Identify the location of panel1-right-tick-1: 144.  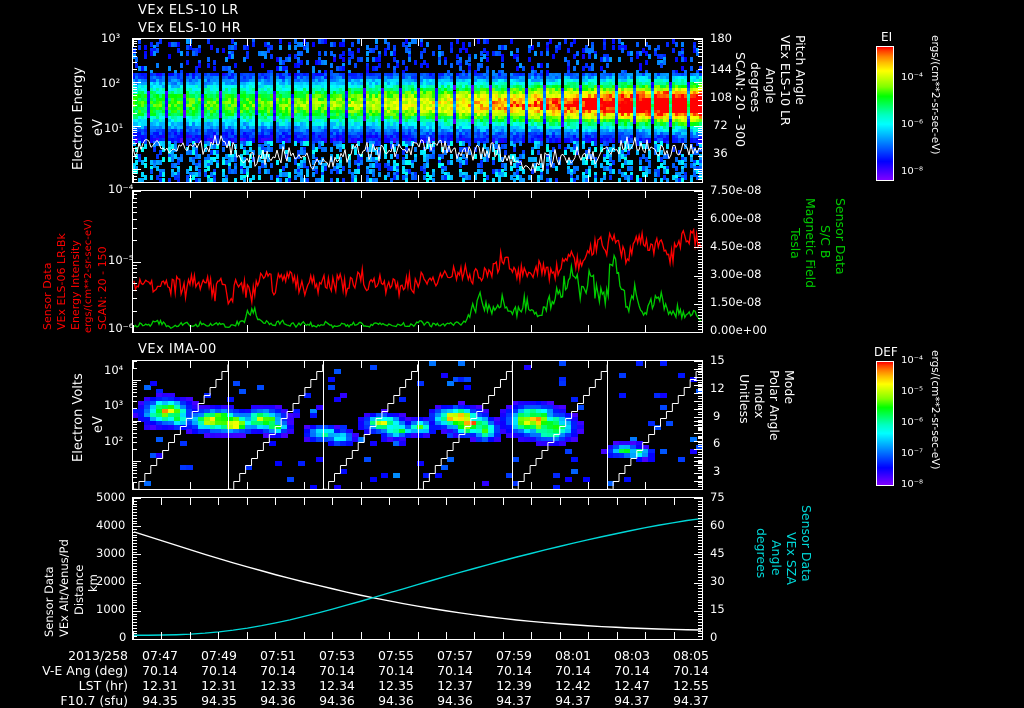
(721, 69).